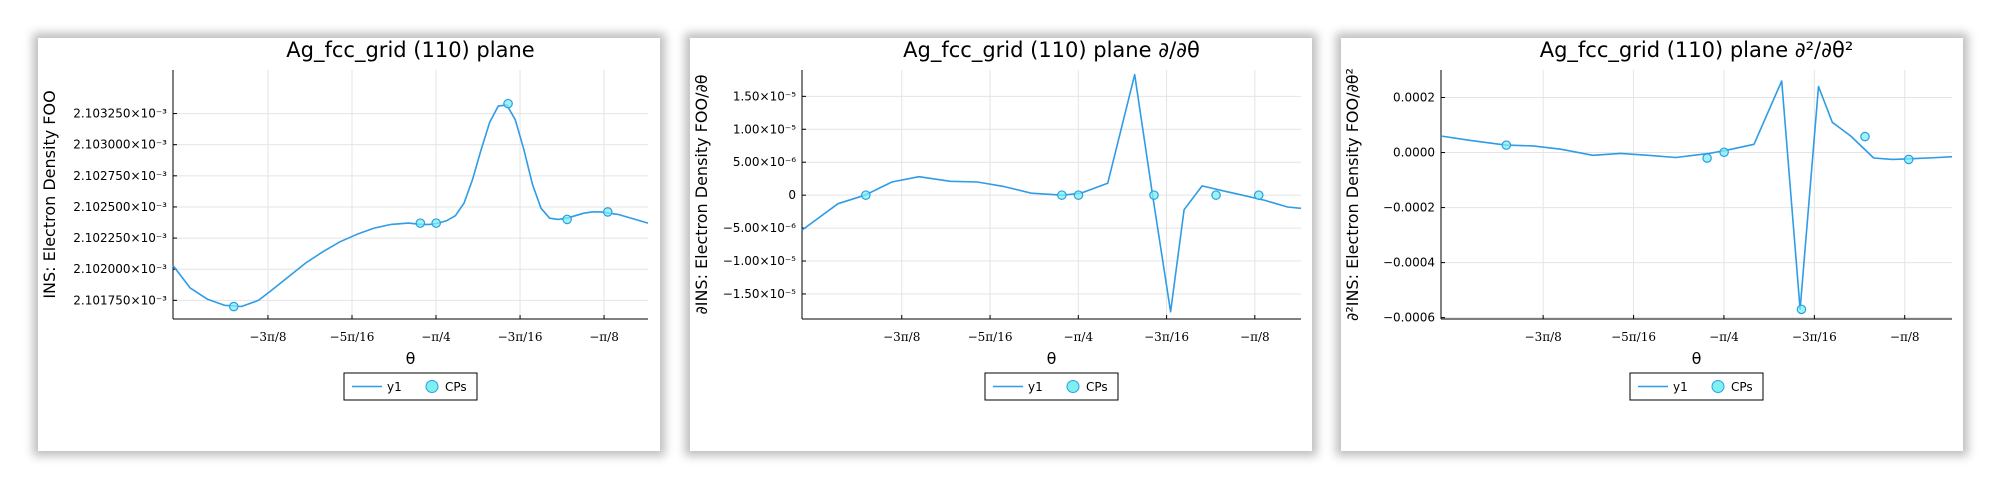  Describe the element at coordinates (759, 228) in the screenshot. I see `y-tick-label: −5.00×10⁻⁶` at that location.